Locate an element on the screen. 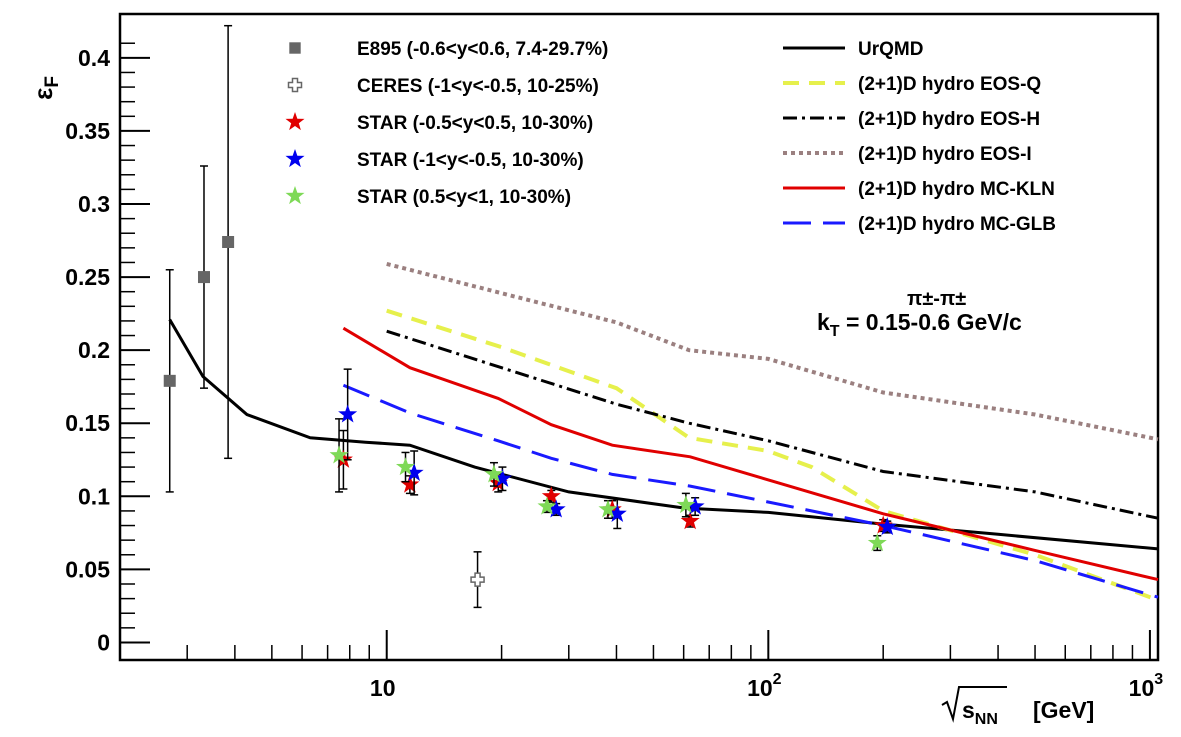  y-tick-label: 0.2 is located at coordinates (94, 350).